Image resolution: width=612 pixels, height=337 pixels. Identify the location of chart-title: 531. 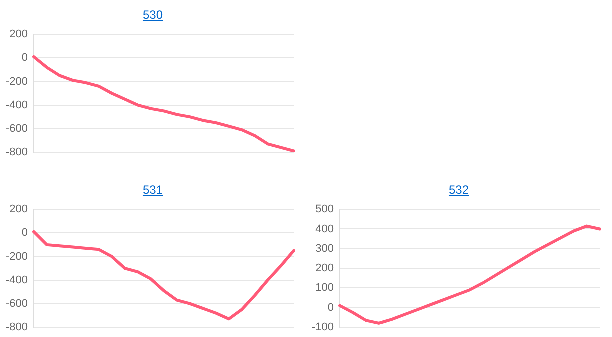
(153, 190).